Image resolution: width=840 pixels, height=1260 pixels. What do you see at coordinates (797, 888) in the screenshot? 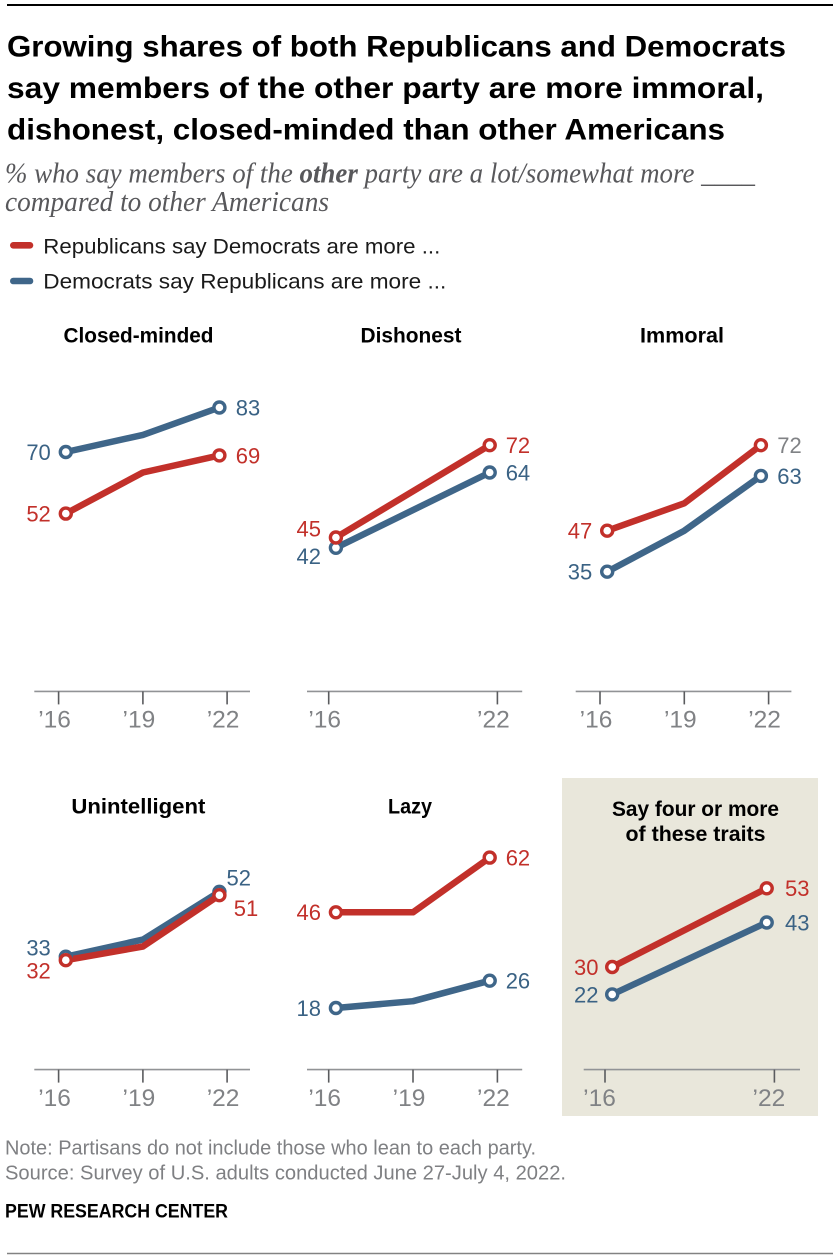
I see `svg-text: 53` at bounding box center [797, 888].